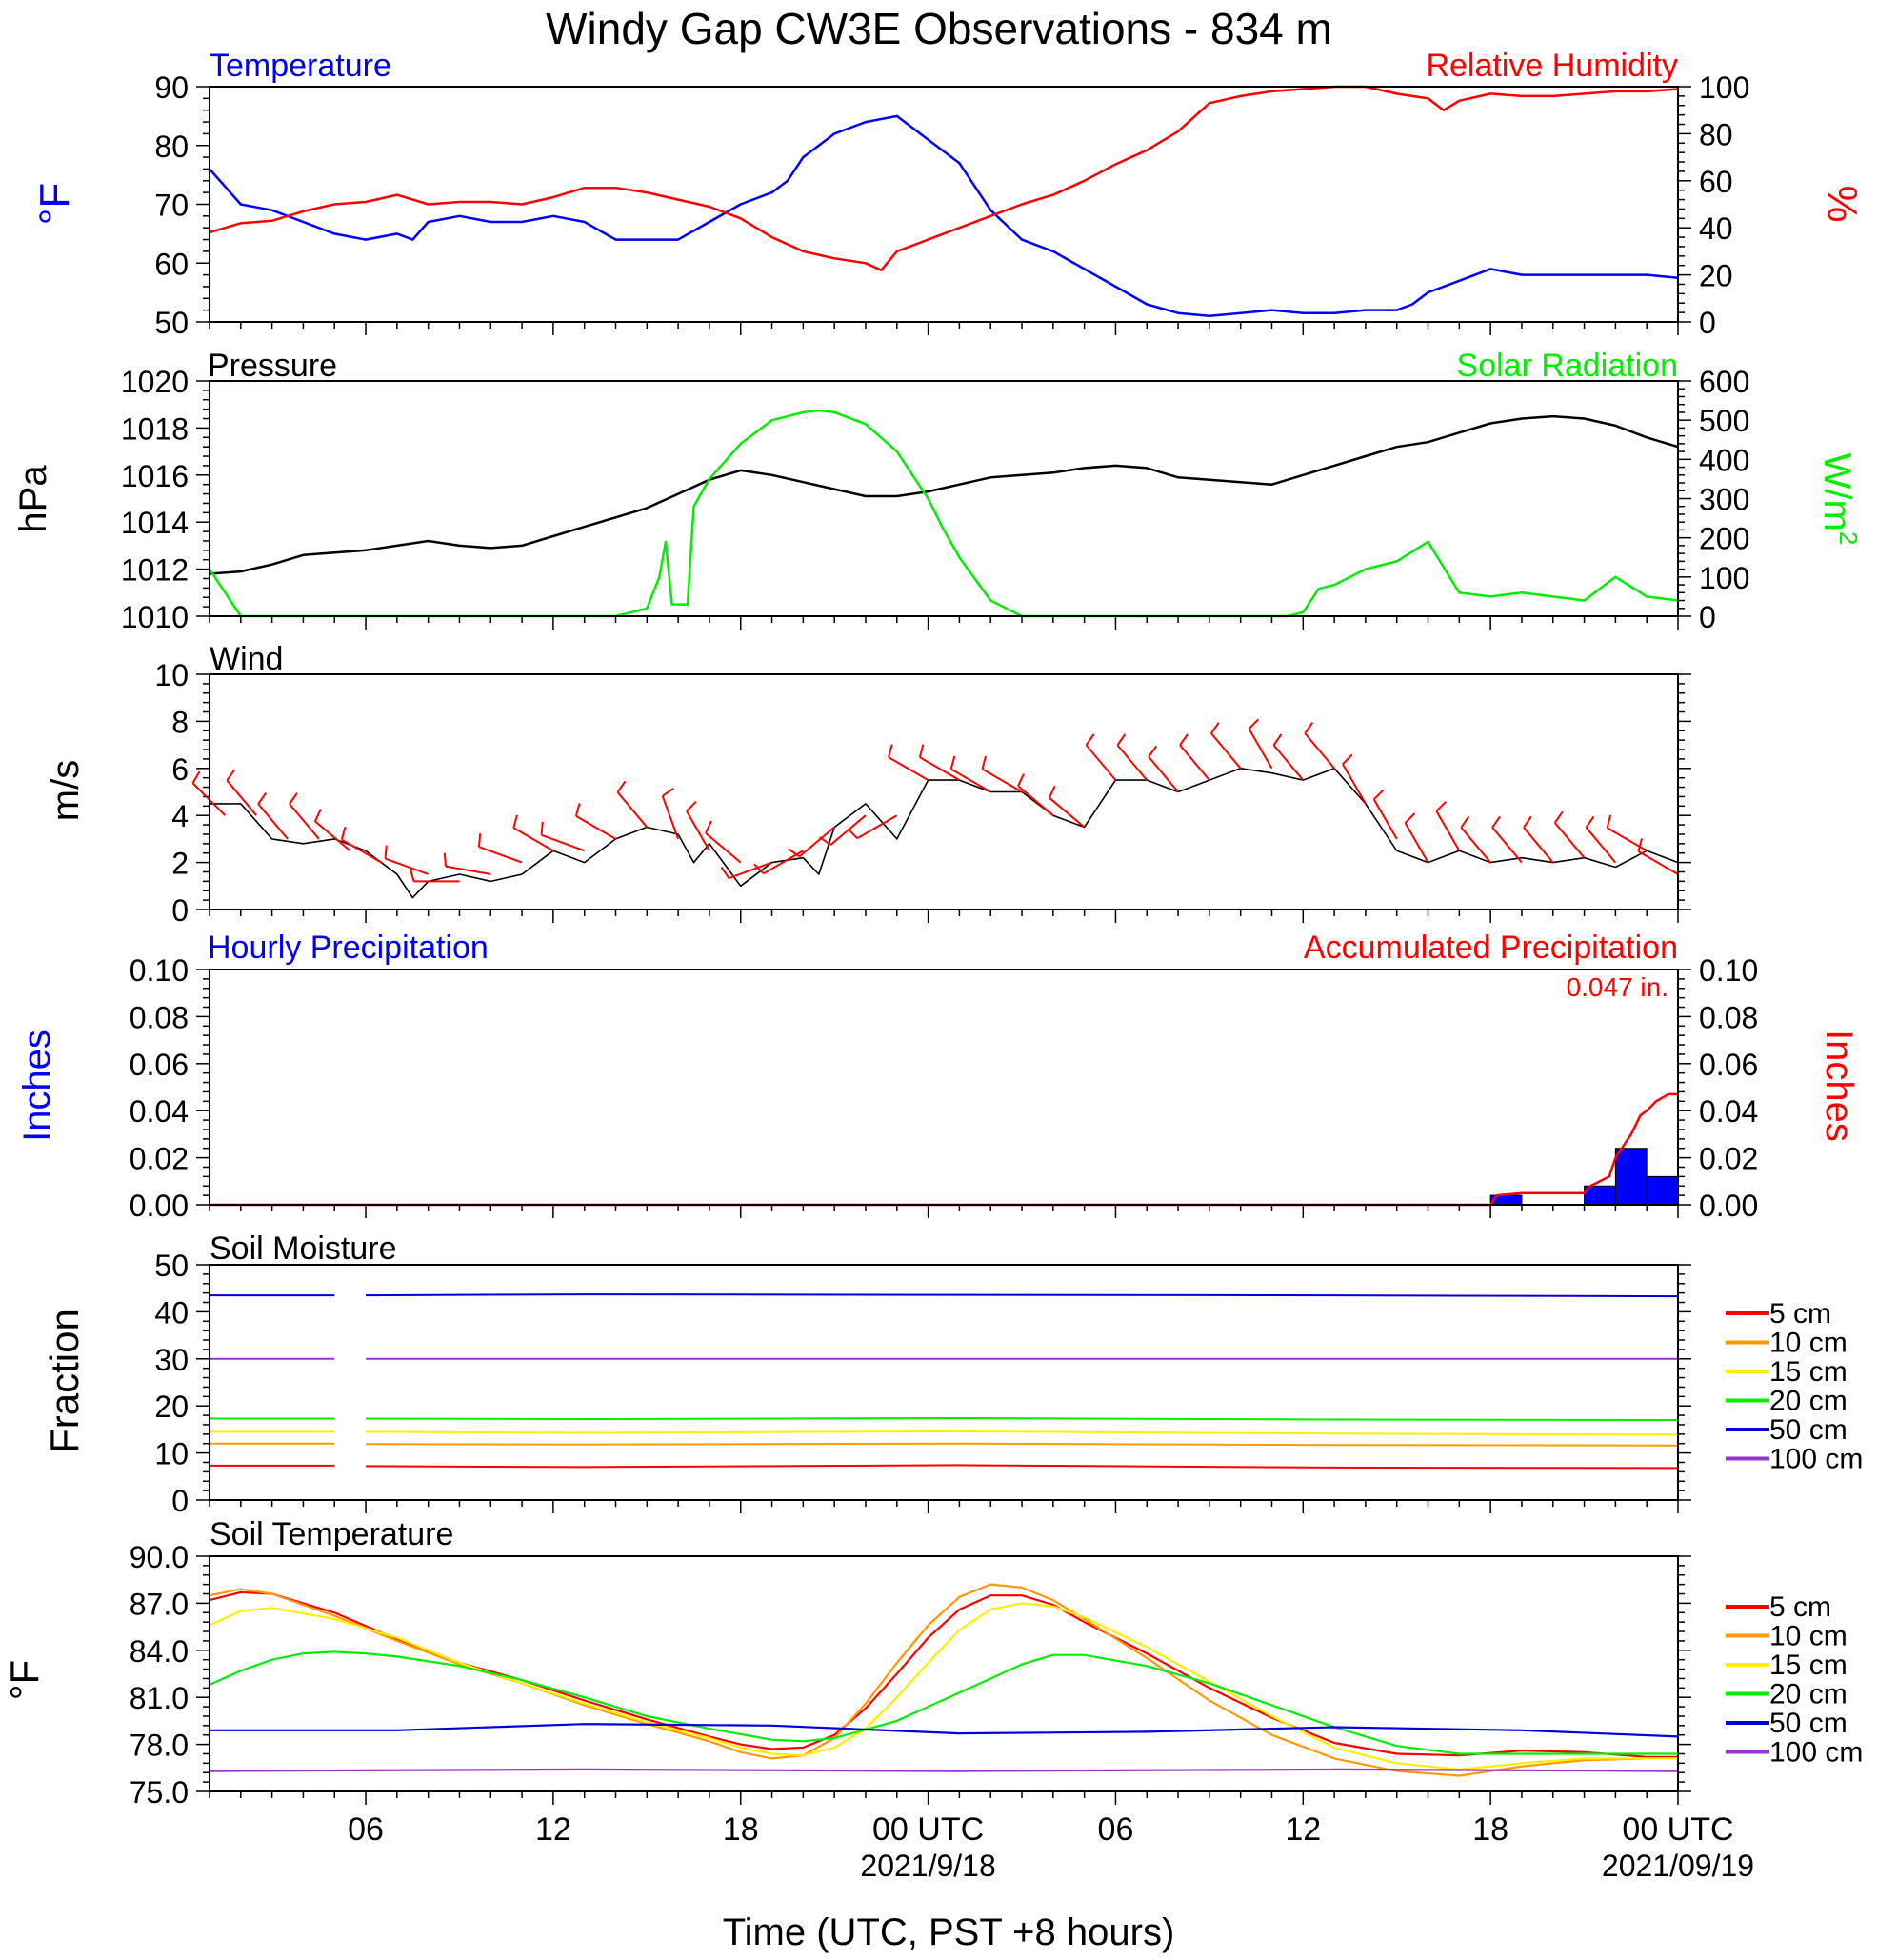 The height and width of the screenshot is (1960, 1878). What do you see at coordinates (246, 659) in the screenshot?
I see `wind-title: Wind` at bounding box center [246, 659].